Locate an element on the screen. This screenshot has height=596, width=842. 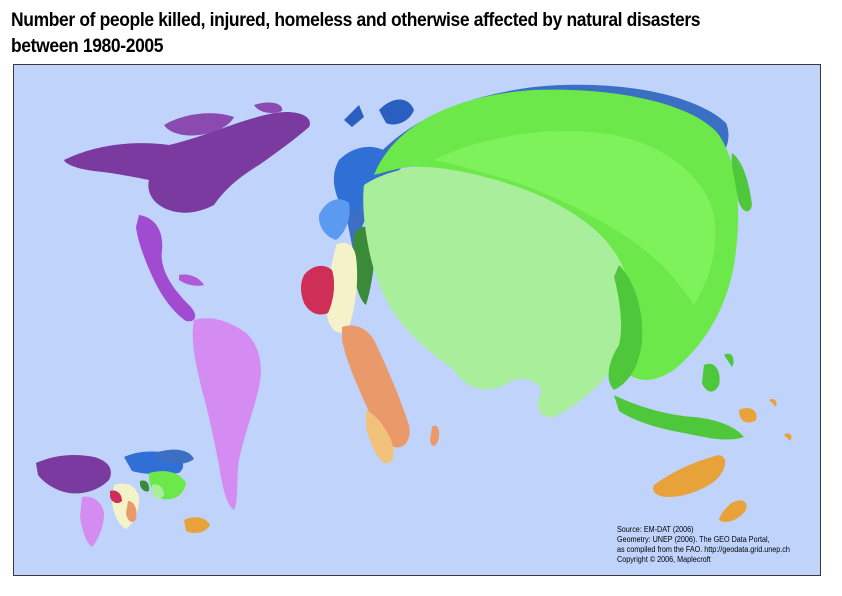
region-australia is located at coordinates (689, 476).